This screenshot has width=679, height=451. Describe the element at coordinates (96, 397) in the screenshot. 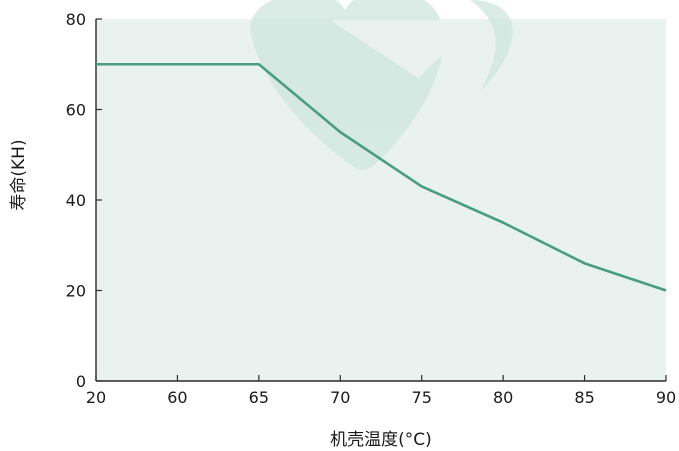

I see `x-tick-label: 20` at that location.